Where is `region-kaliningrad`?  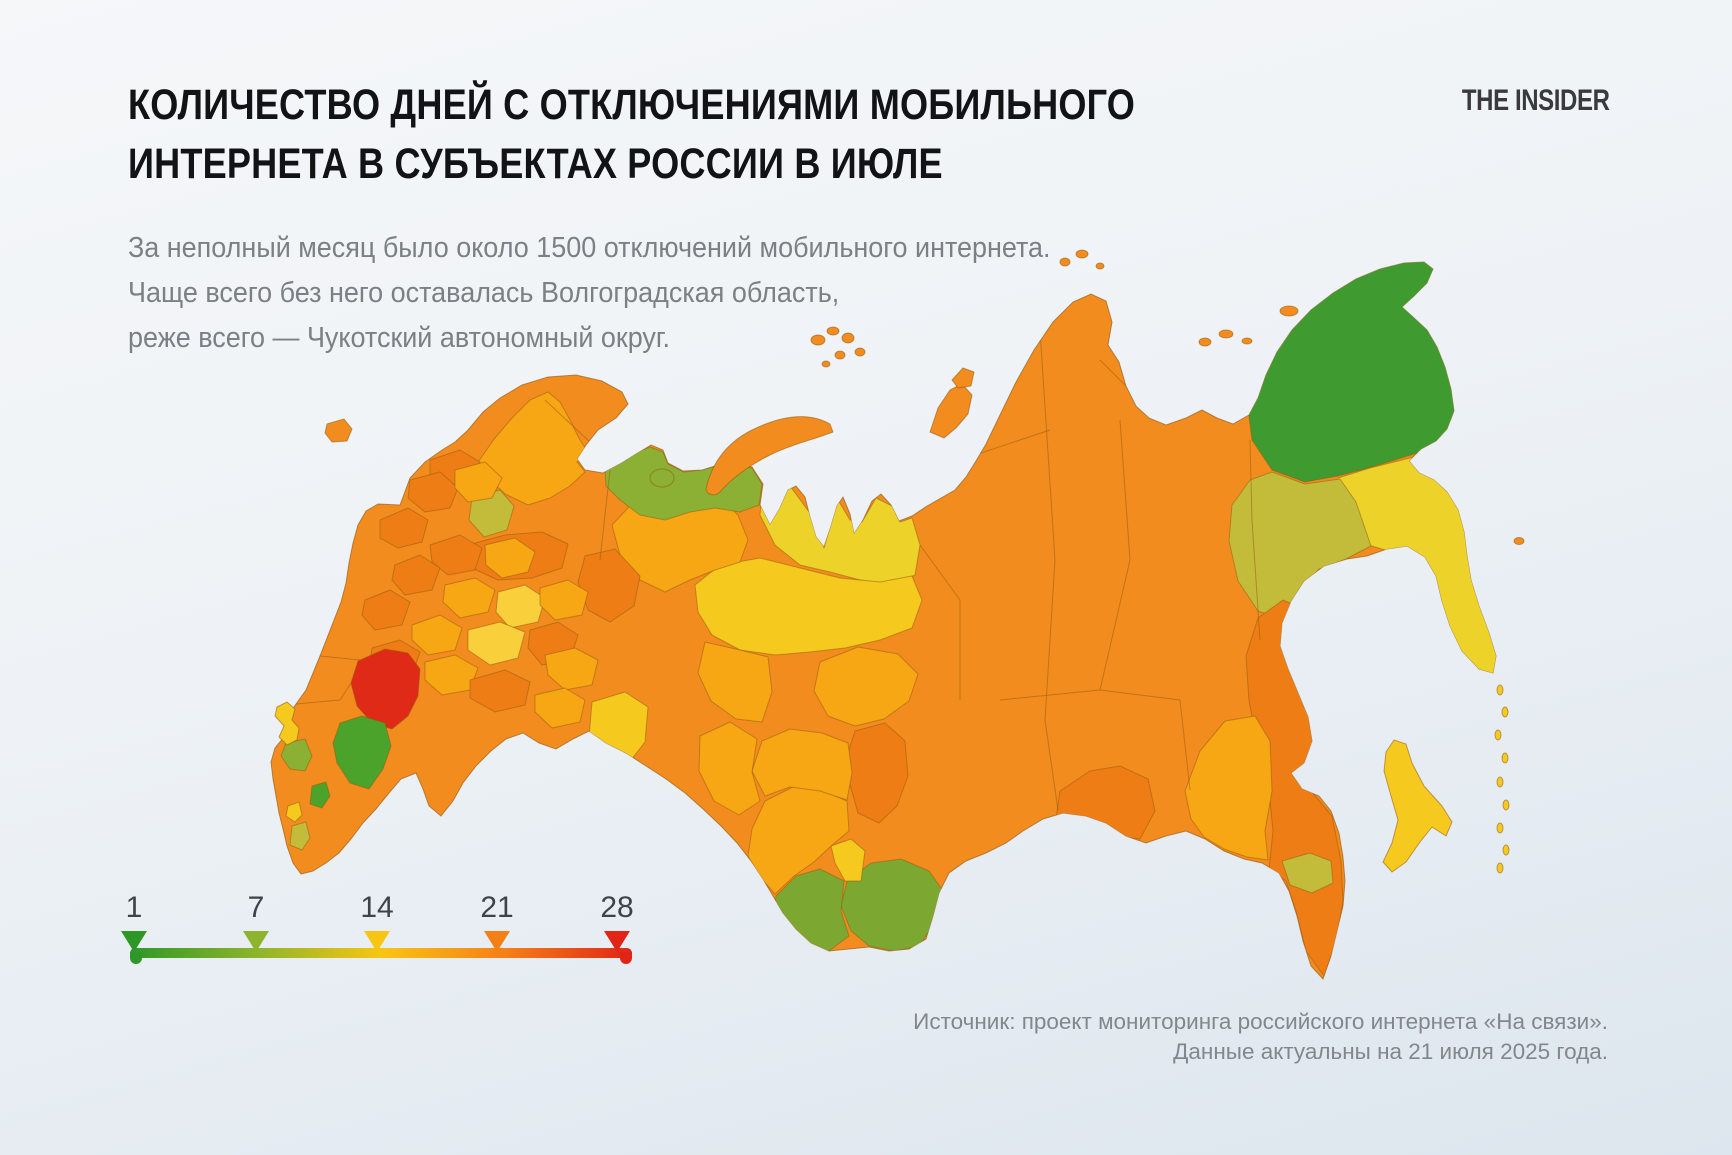 region-kaliningrad is located at coordinates (338, 430).